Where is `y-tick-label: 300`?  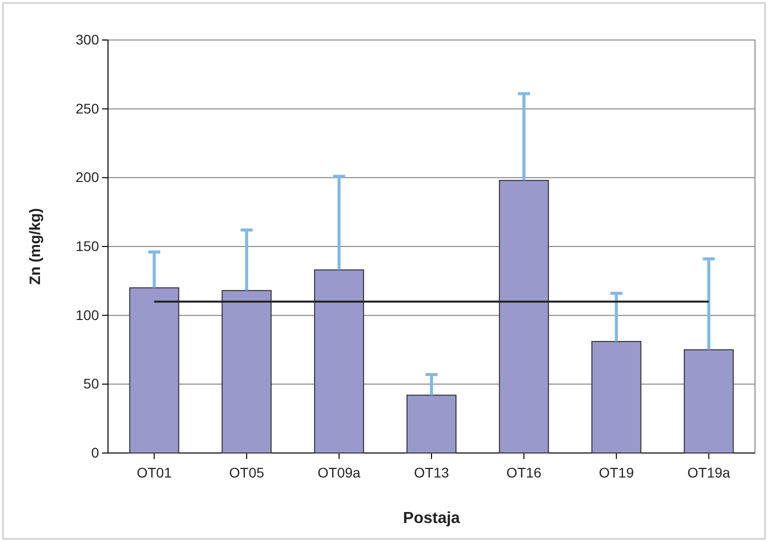
y-tick-label: 300 is located at coordinates (88, 39).